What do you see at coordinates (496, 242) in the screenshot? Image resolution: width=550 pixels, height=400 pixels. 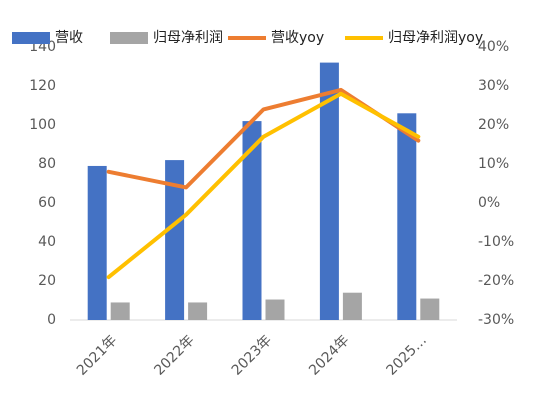 I see `y2-tick-label: -10%` at bounding box center [496, 242].